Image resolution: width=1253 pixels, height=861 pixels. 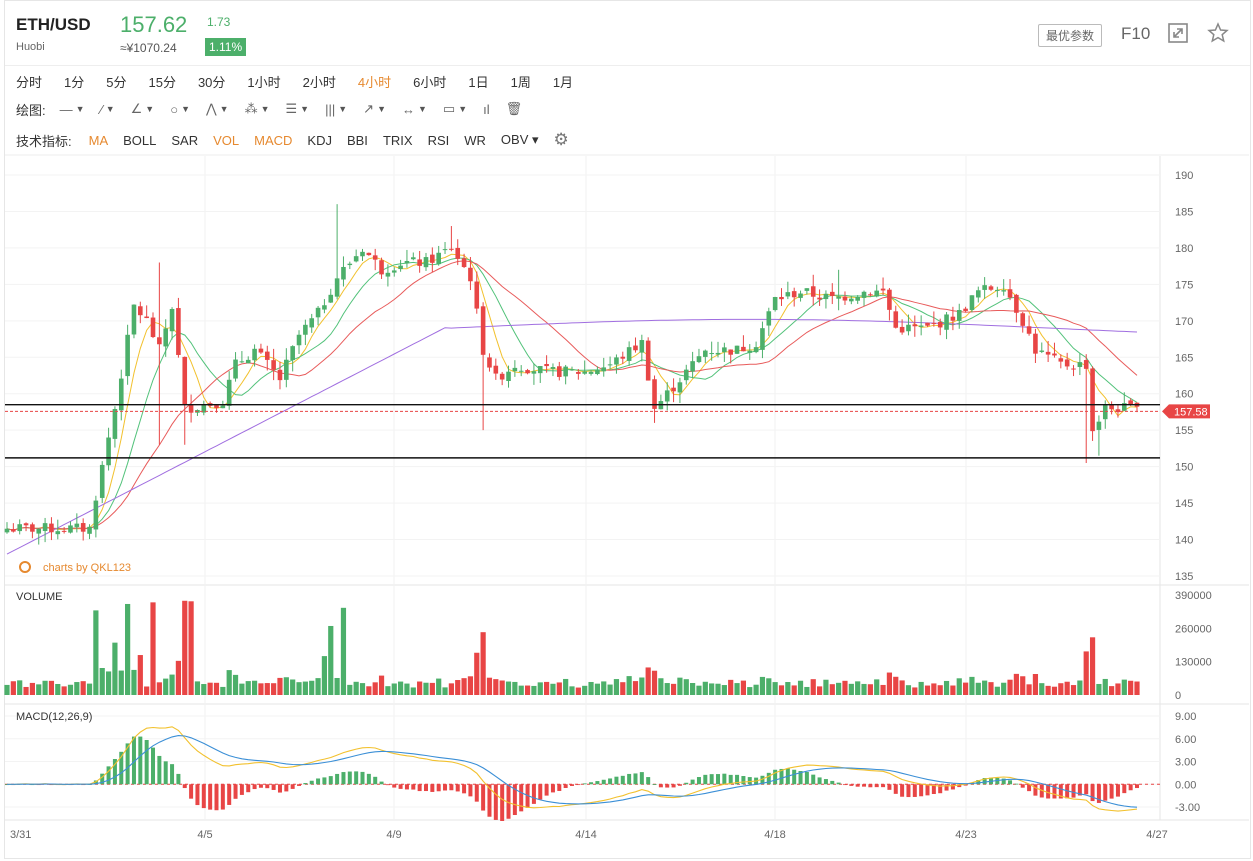 I want to click on line-tool-icon: — ▼, so click(x=72, y=109).